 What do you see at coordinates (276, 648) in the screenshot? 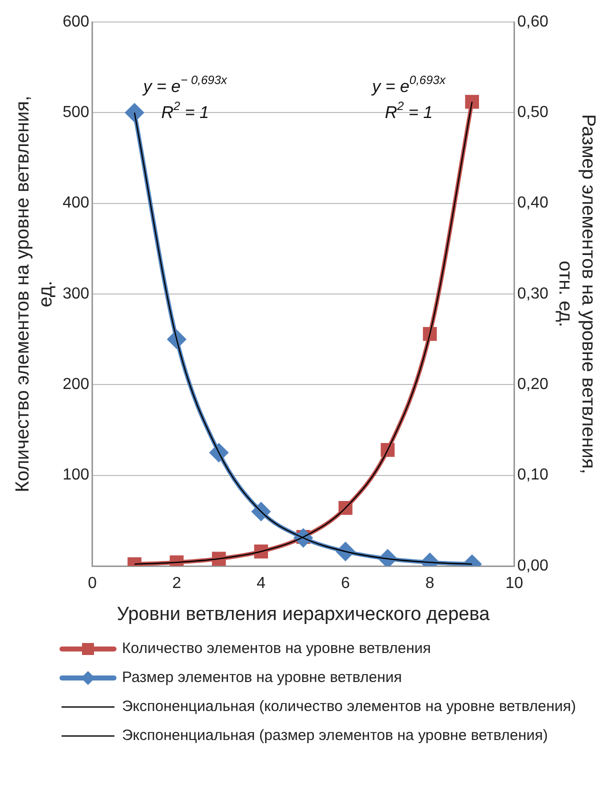
I see `legend-label: Количество элементов на уровне ветвления` at bounding box center [276, 648].